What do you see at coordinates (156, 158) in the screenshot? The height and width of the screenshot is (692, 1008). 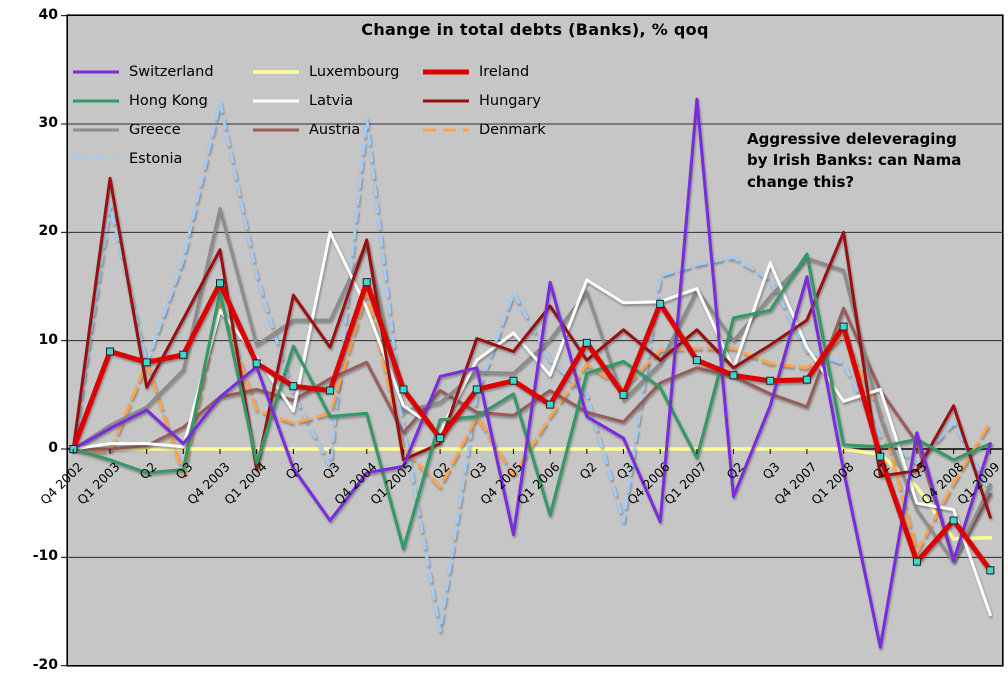 I see `legend-label: Estonia` at bounding box center [156, 158].